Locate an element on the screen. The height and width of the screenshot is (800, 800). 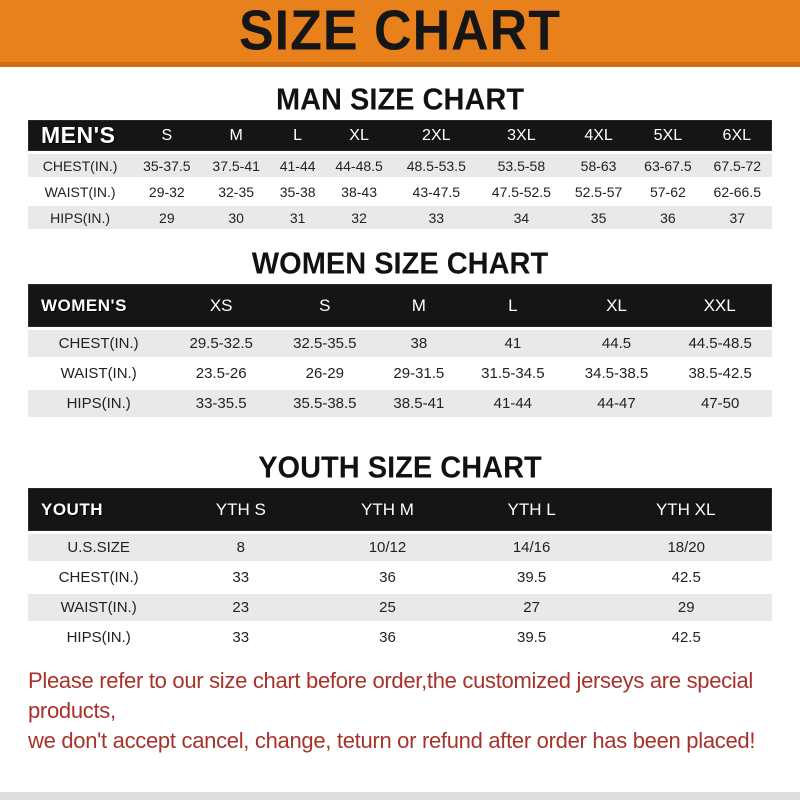
size-cell: 63-67.5 is located at coordinates (668, 165).